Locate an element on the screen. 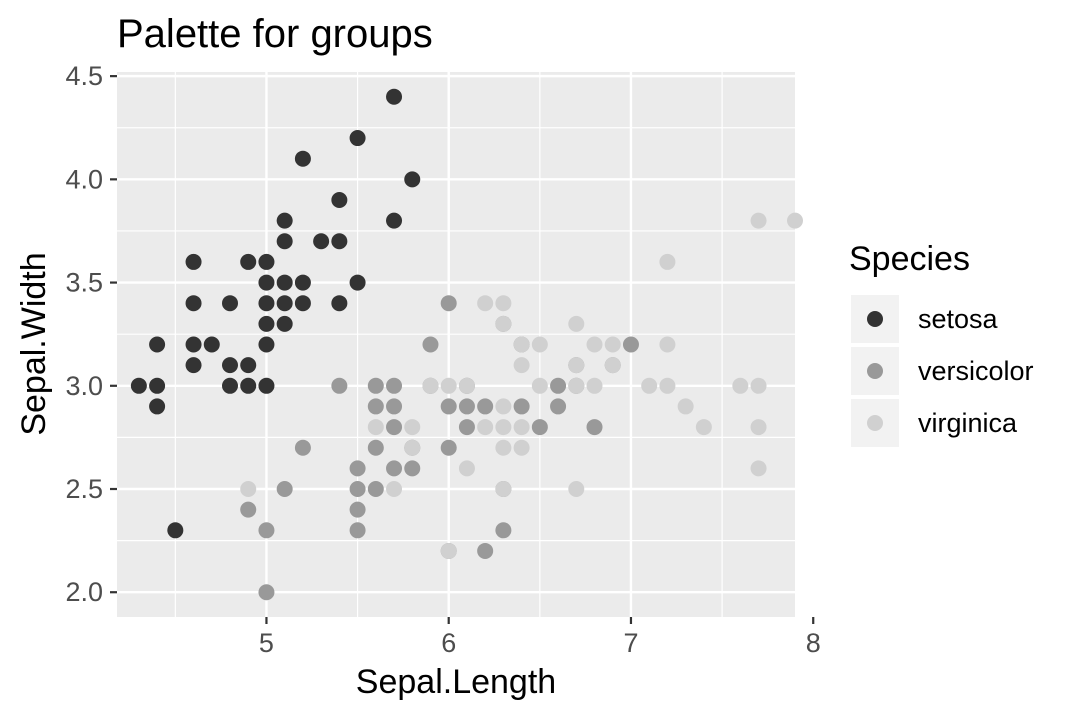  y-axis: 2.0 2.5 3.0 3.5 4.0 4.5 is located at coordinates (91, 334).